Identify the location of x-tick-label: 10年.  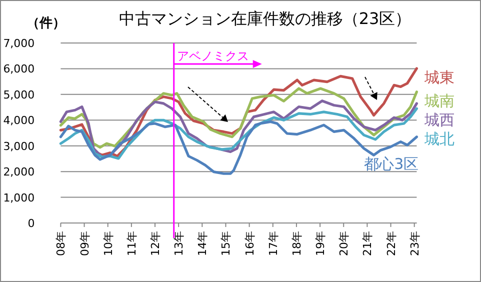
(108, 243).